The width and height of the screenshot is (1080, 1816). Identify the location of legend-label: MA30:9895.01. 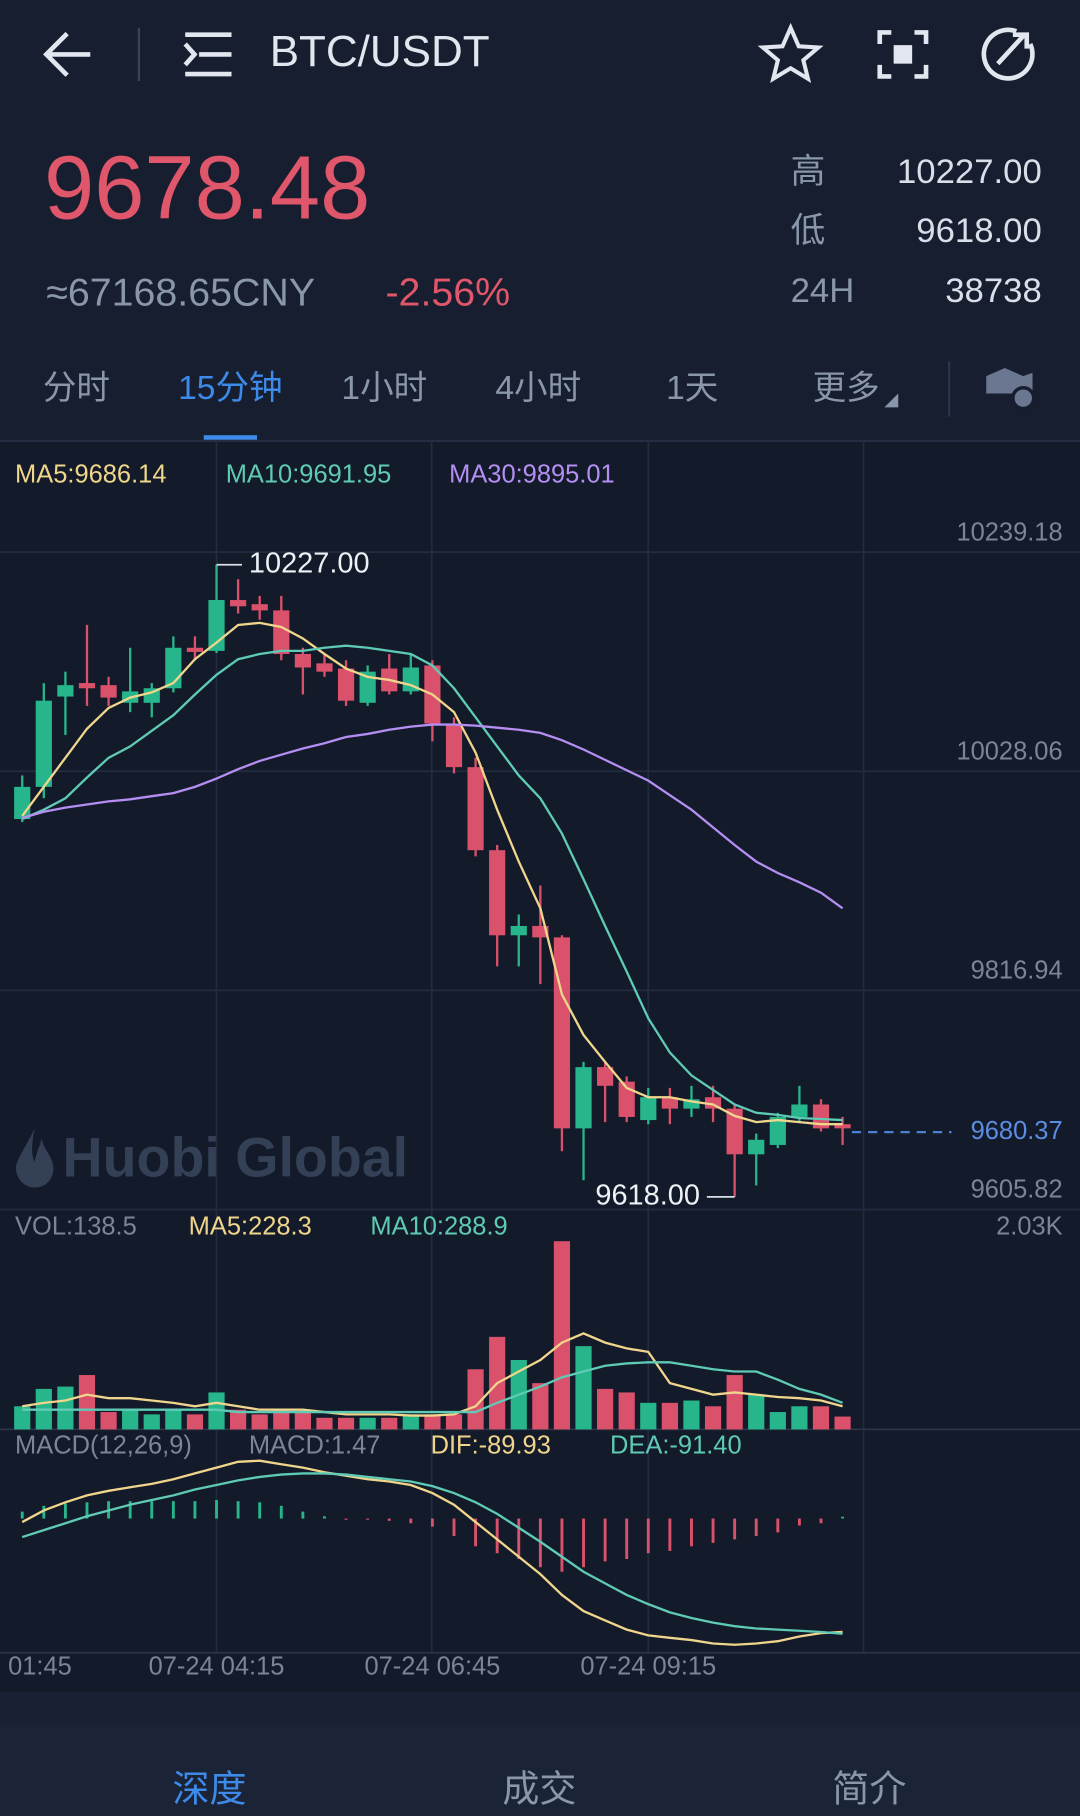
(532, 474).